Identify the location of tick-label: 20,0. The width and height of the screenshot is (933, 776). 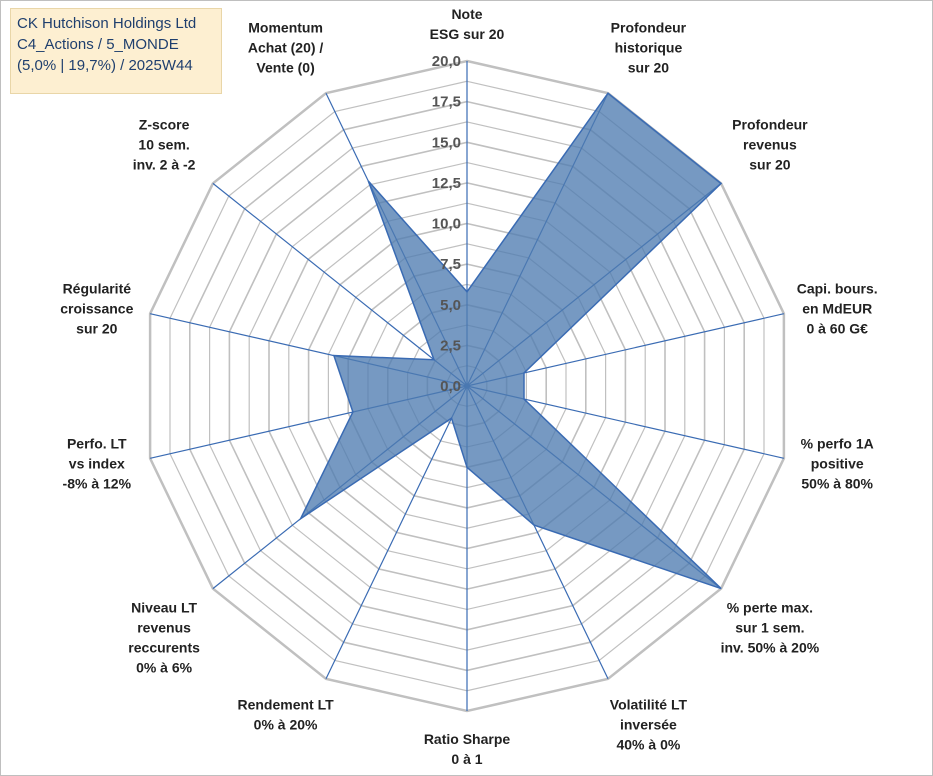
(446, 61).